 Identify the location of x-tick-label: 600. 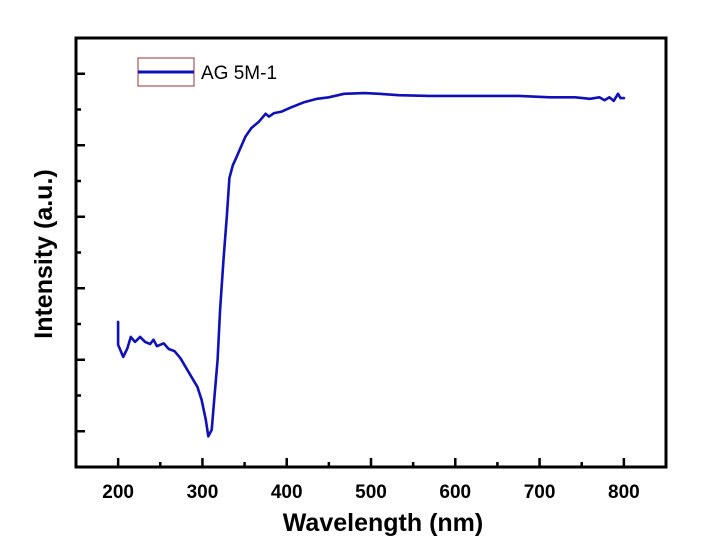
(455, 492).